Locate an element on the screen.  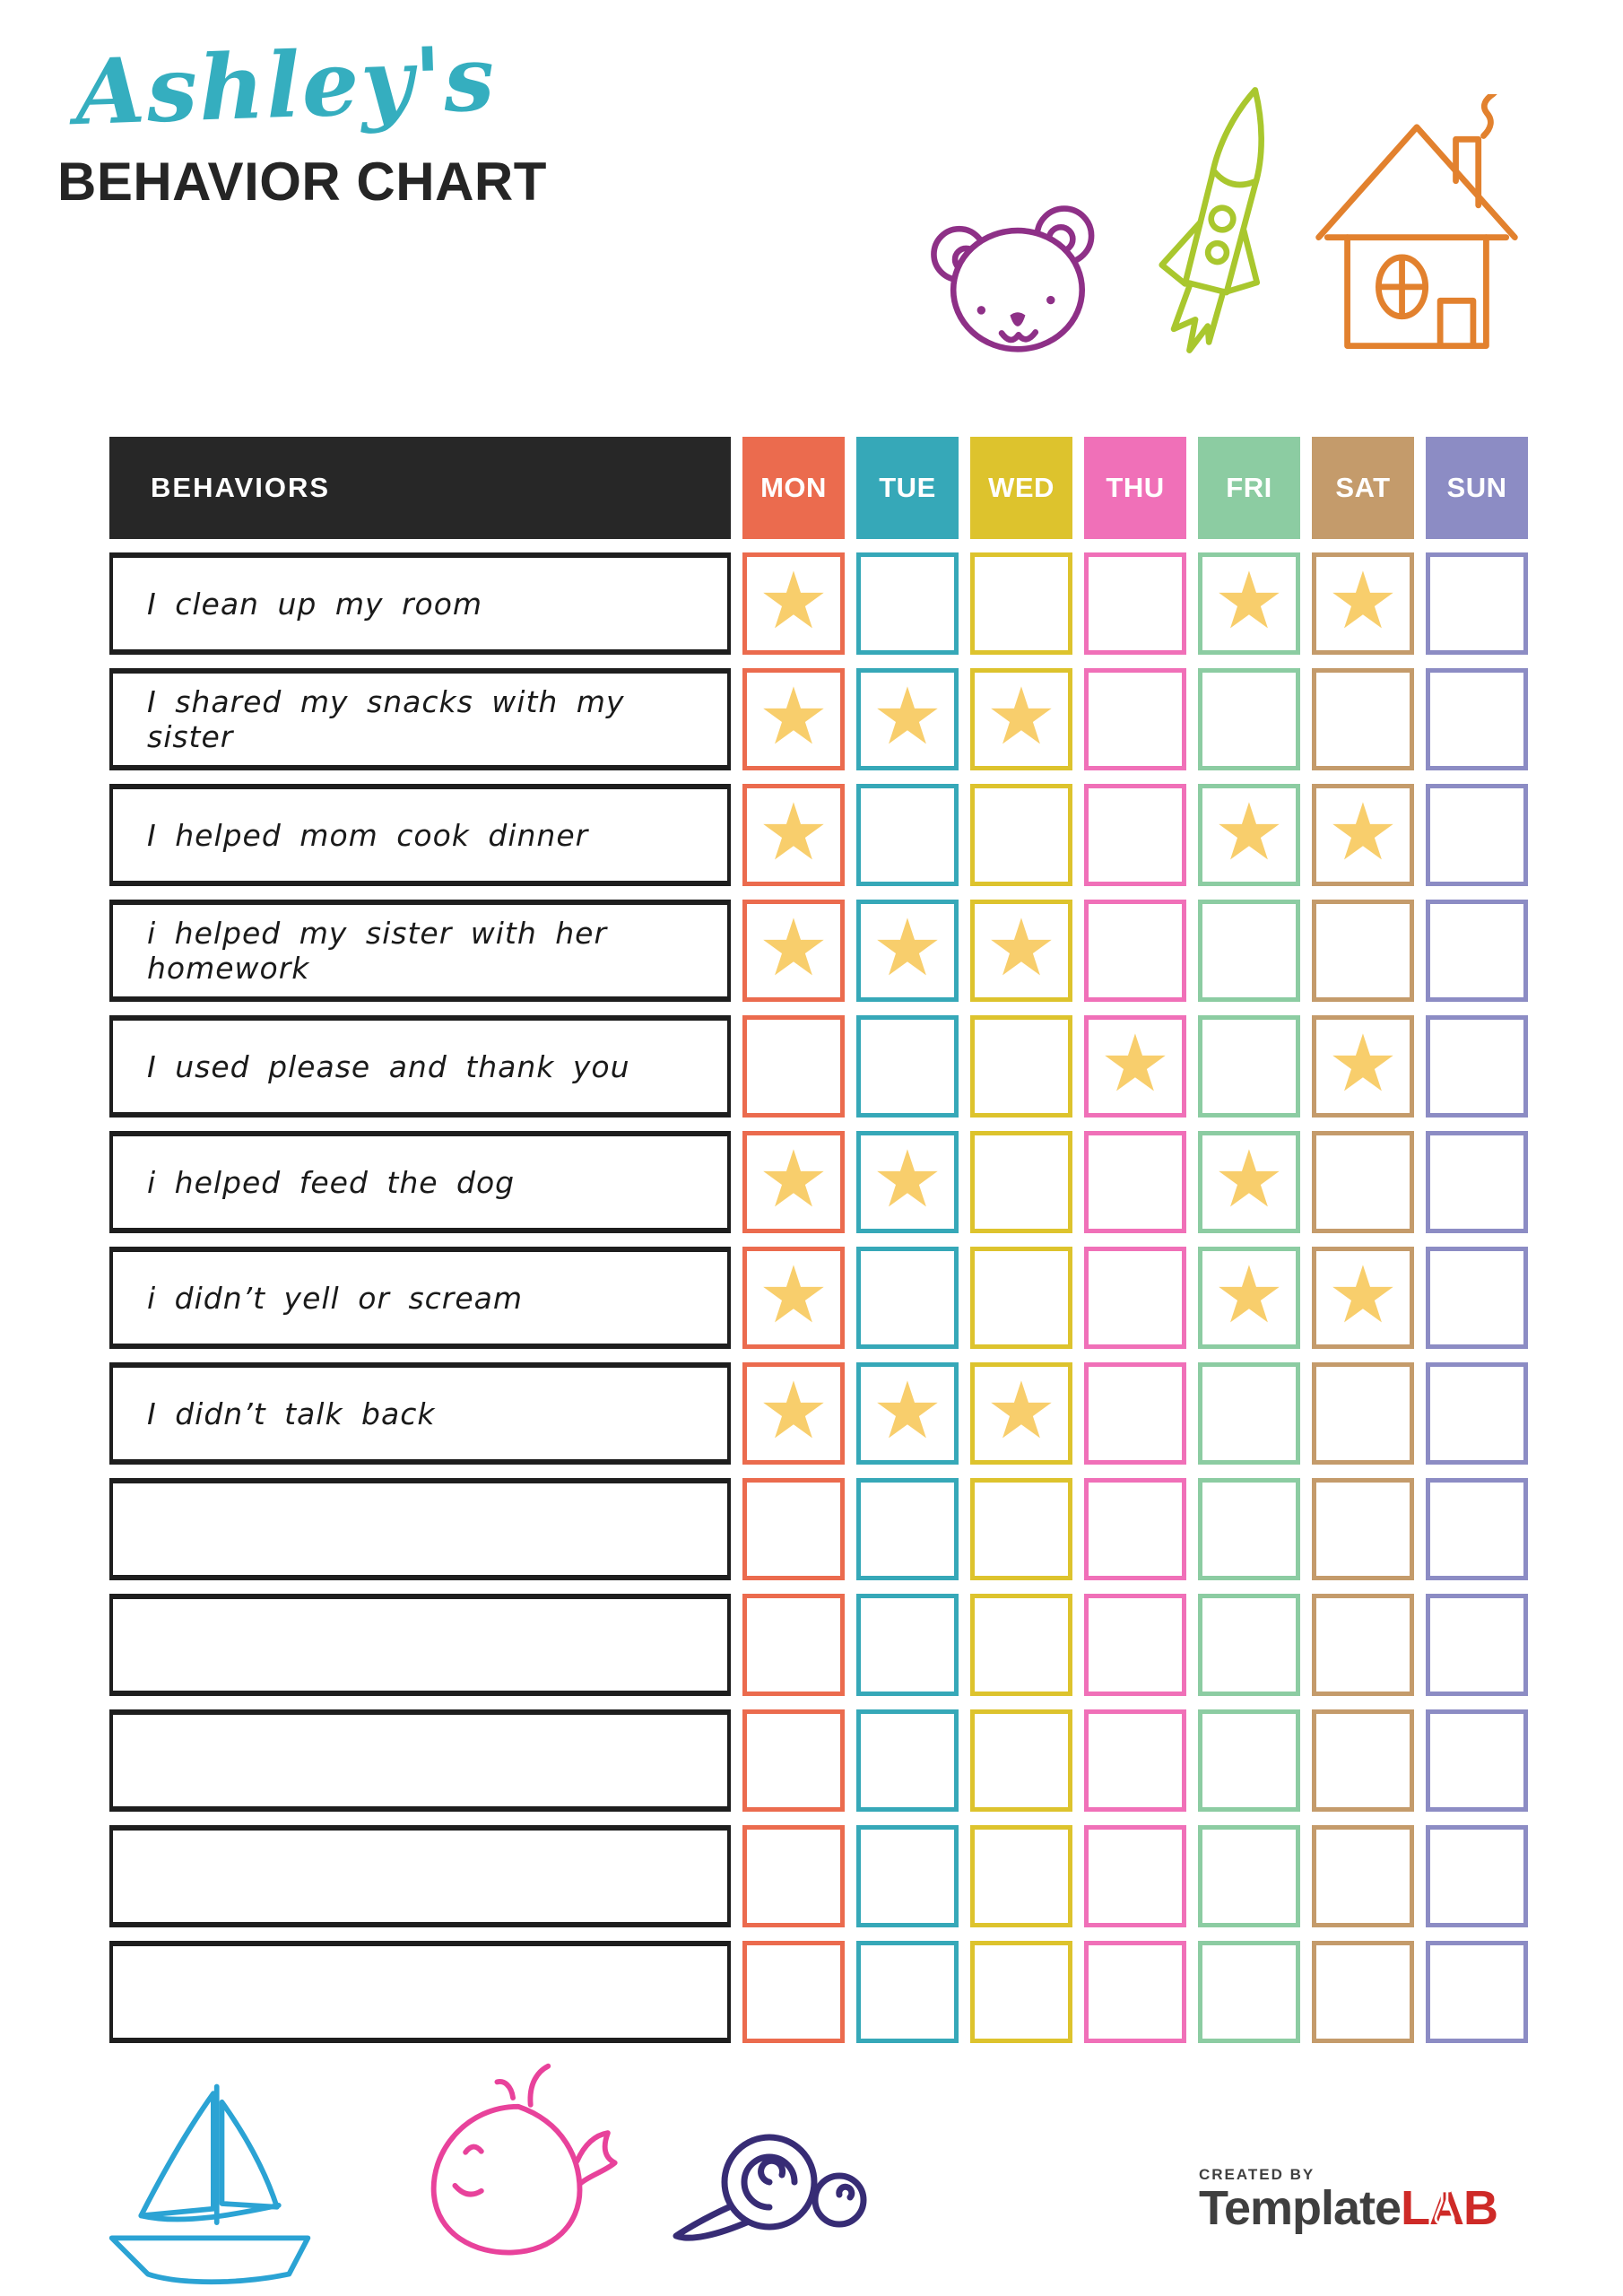
flask-icon is located at coordinates (1444, 2207).